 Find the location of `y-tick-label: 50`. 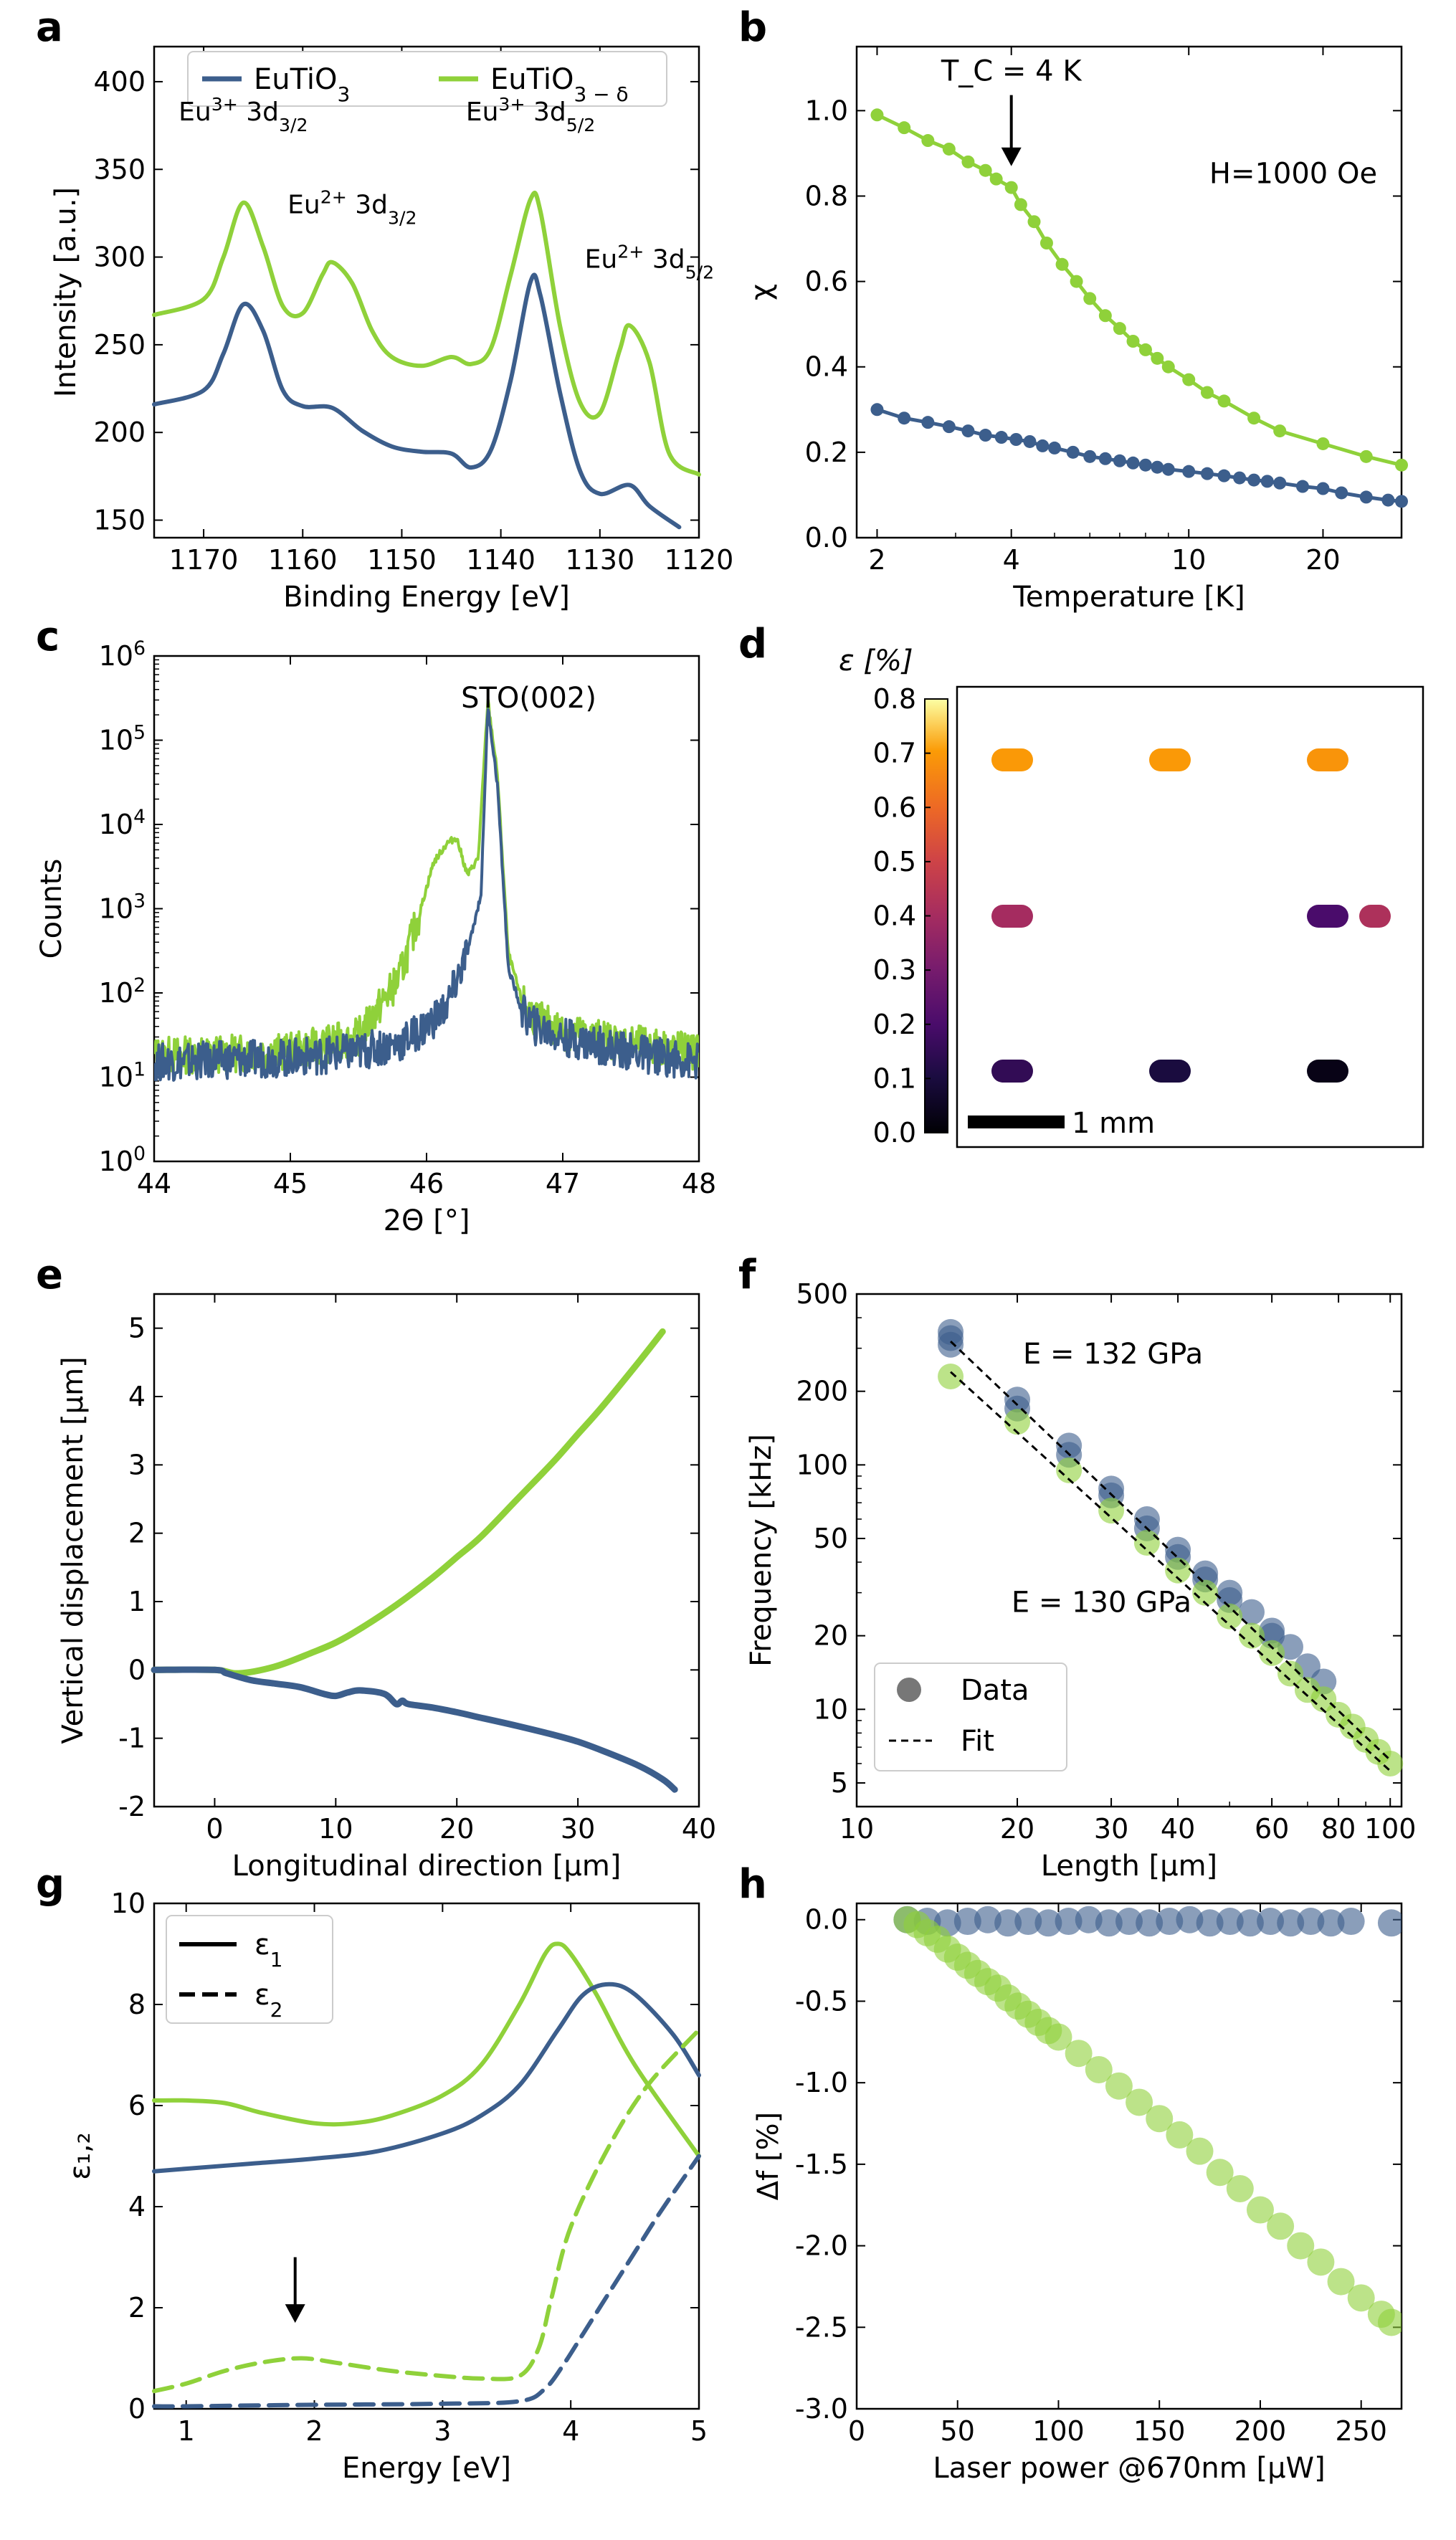

y-tick-label: 50 is located at coordinates (831, 1538).